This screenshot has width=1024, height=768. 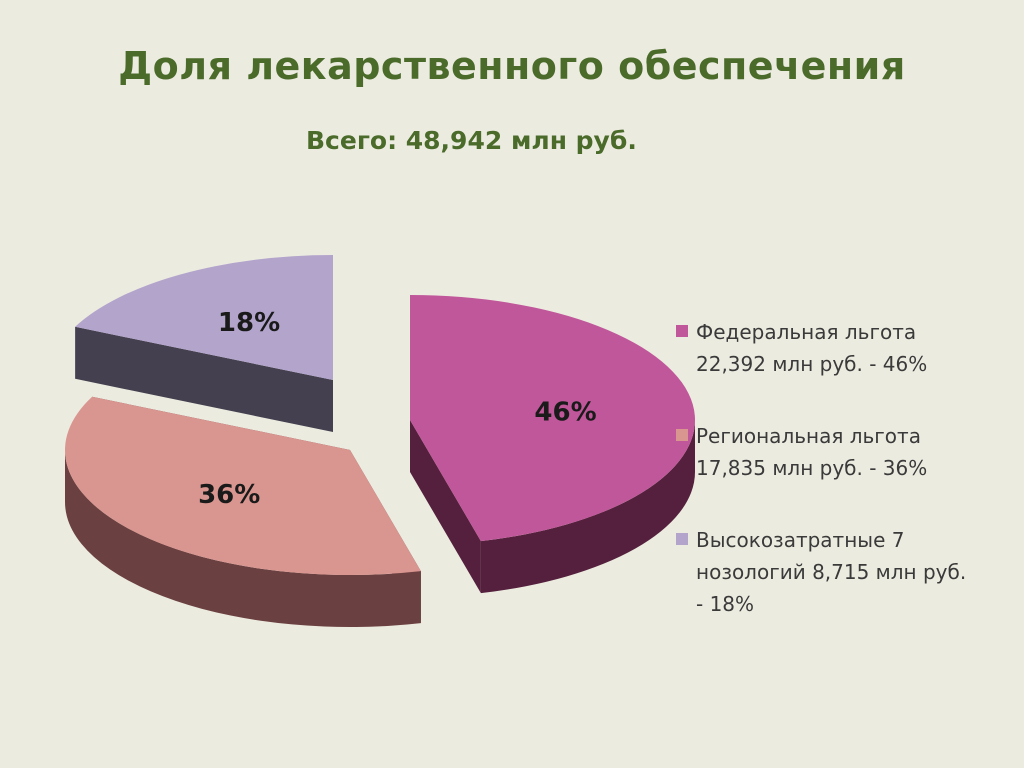 I want to click on slice-regional, so click(x=243, y=485).